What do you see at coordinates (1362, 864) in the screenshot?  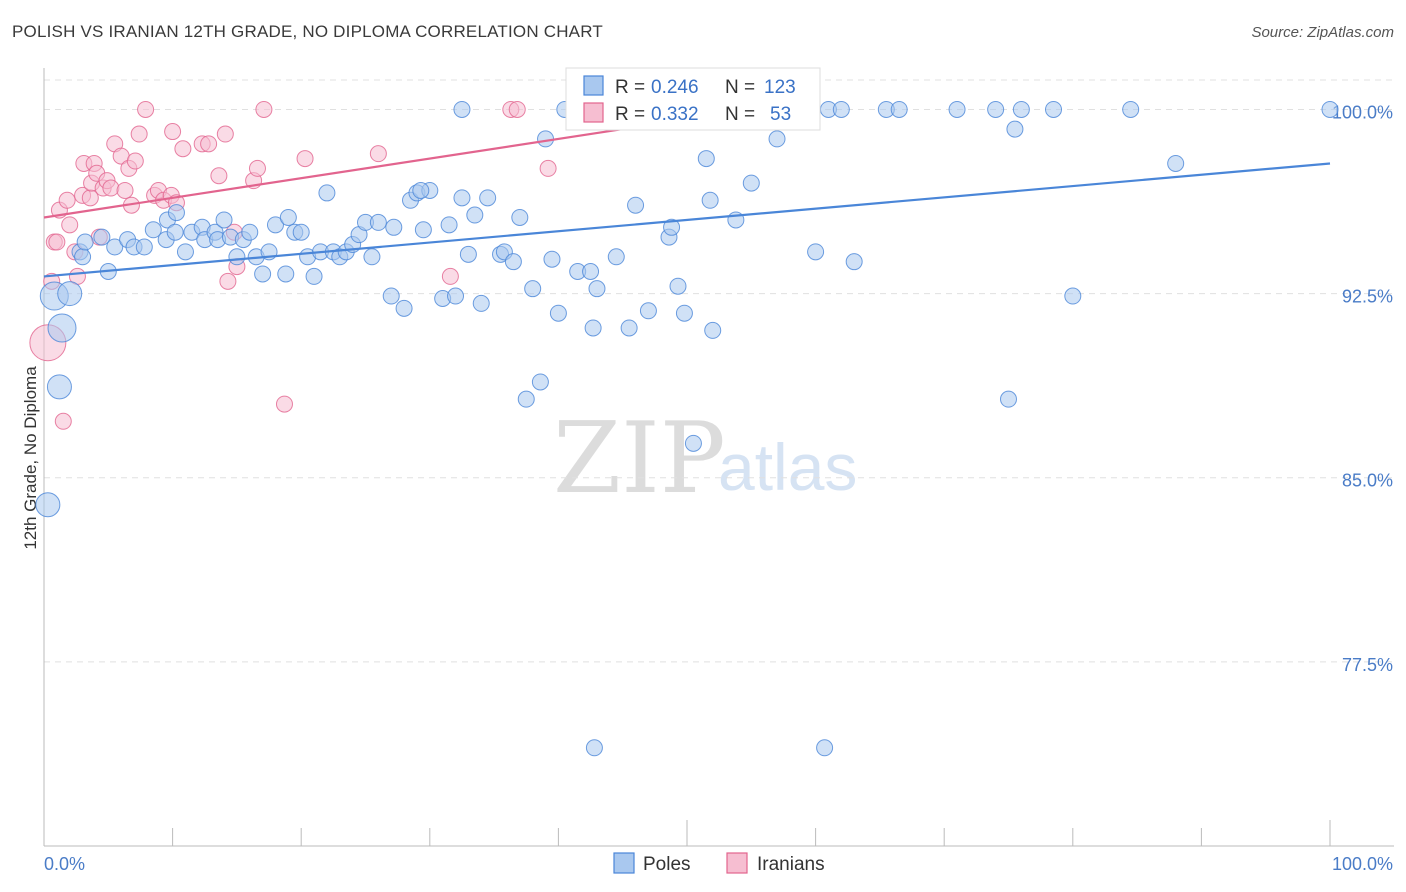 I see `x-tick-label-max: 100.0%` at bounding box center [1362, 864].